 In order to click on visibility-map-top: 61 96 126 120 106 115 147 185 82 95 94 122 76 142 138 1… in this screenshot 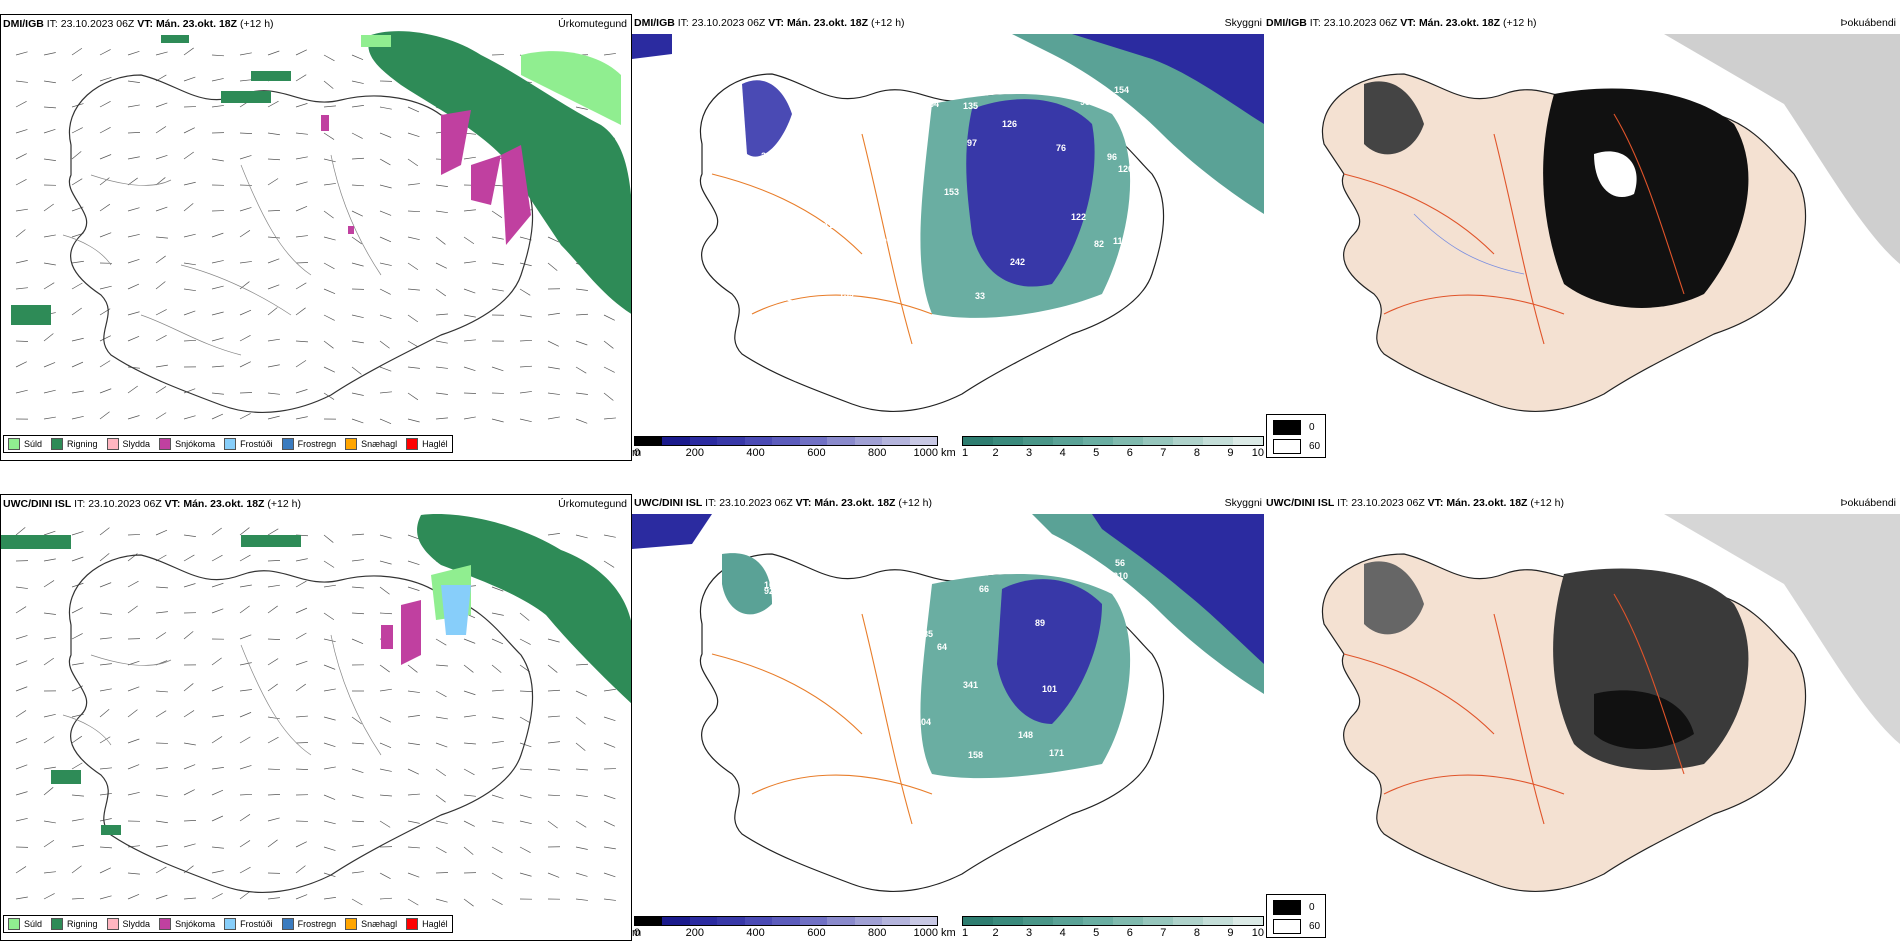, I will do `click(948, 223)`.